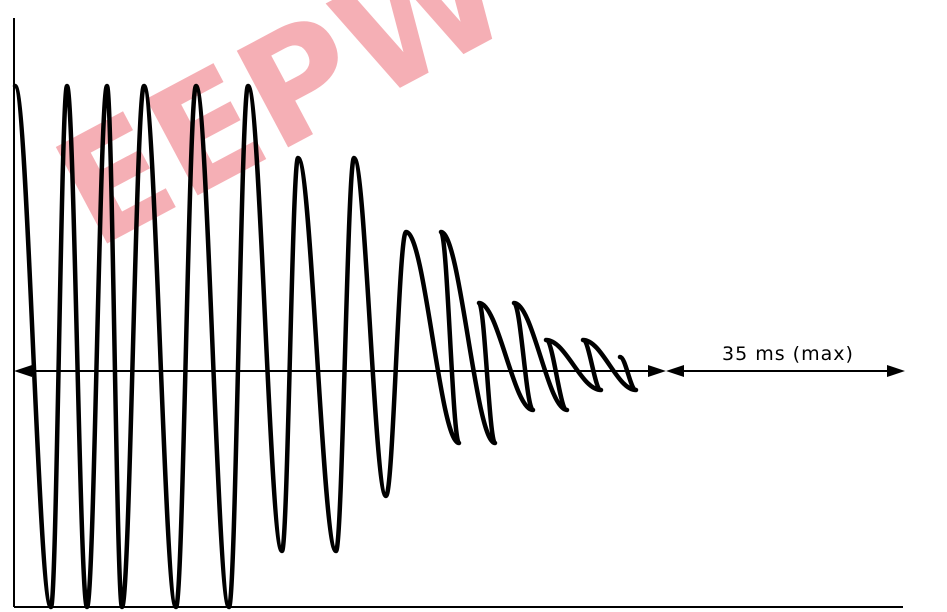  What do you see at coordinates (657, 371) in the screenshot?
I see `arrow-mid-left-head` at bounding box center [657, 371].